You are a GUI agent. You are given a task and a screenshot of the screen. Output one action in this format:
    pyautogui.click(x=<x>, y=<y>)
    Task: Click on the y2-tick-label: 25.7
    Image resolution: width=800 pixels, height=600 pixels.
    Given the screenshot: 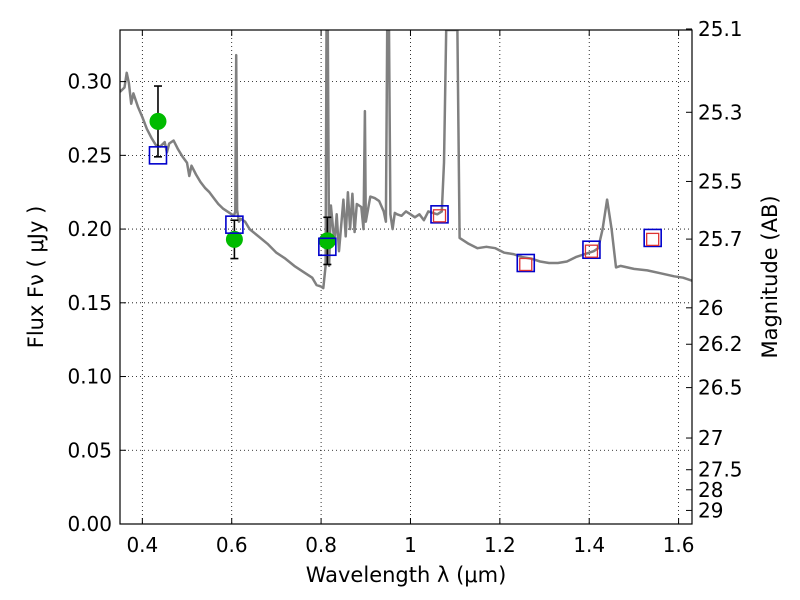 What is the action you would take?
    pyautogui.click(x=720, y=239)
    